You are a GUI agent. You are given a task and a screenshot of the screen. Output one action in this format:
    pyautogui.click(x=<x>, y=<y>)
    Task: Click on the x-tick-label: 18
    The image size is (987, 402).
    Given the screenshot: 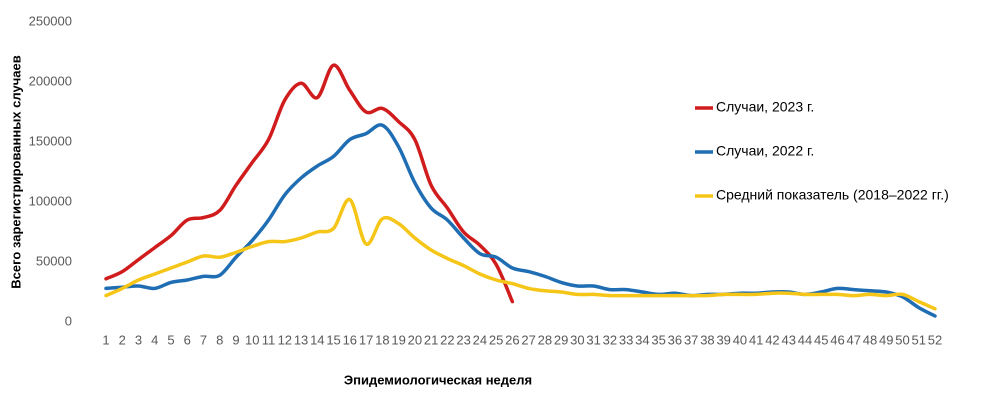 What is the action you would take?
    pyautogui.click(x=382, y=339)
    